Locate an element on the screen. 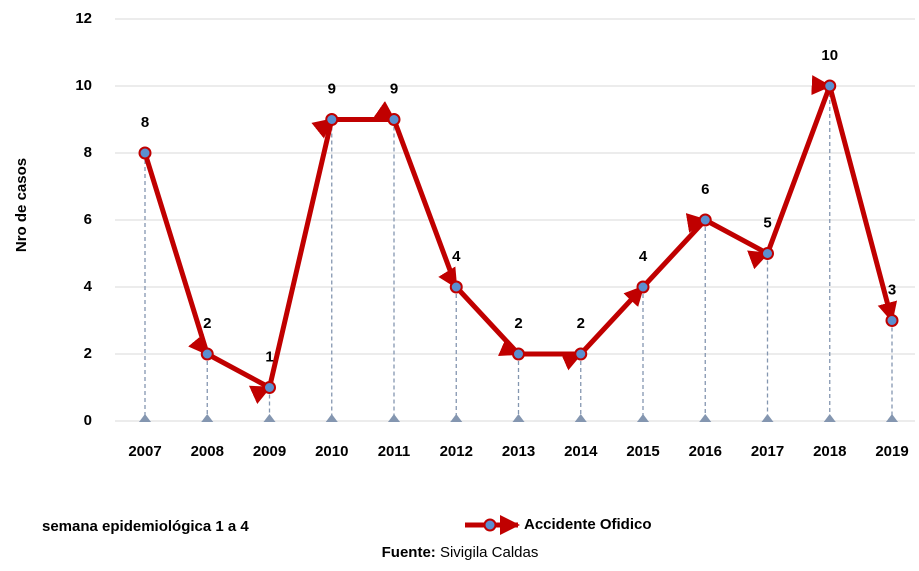 The height and width of the screenshot is (571, 919). source: Fuente: Sivigila Caldas is located at coordinates (460, 552).